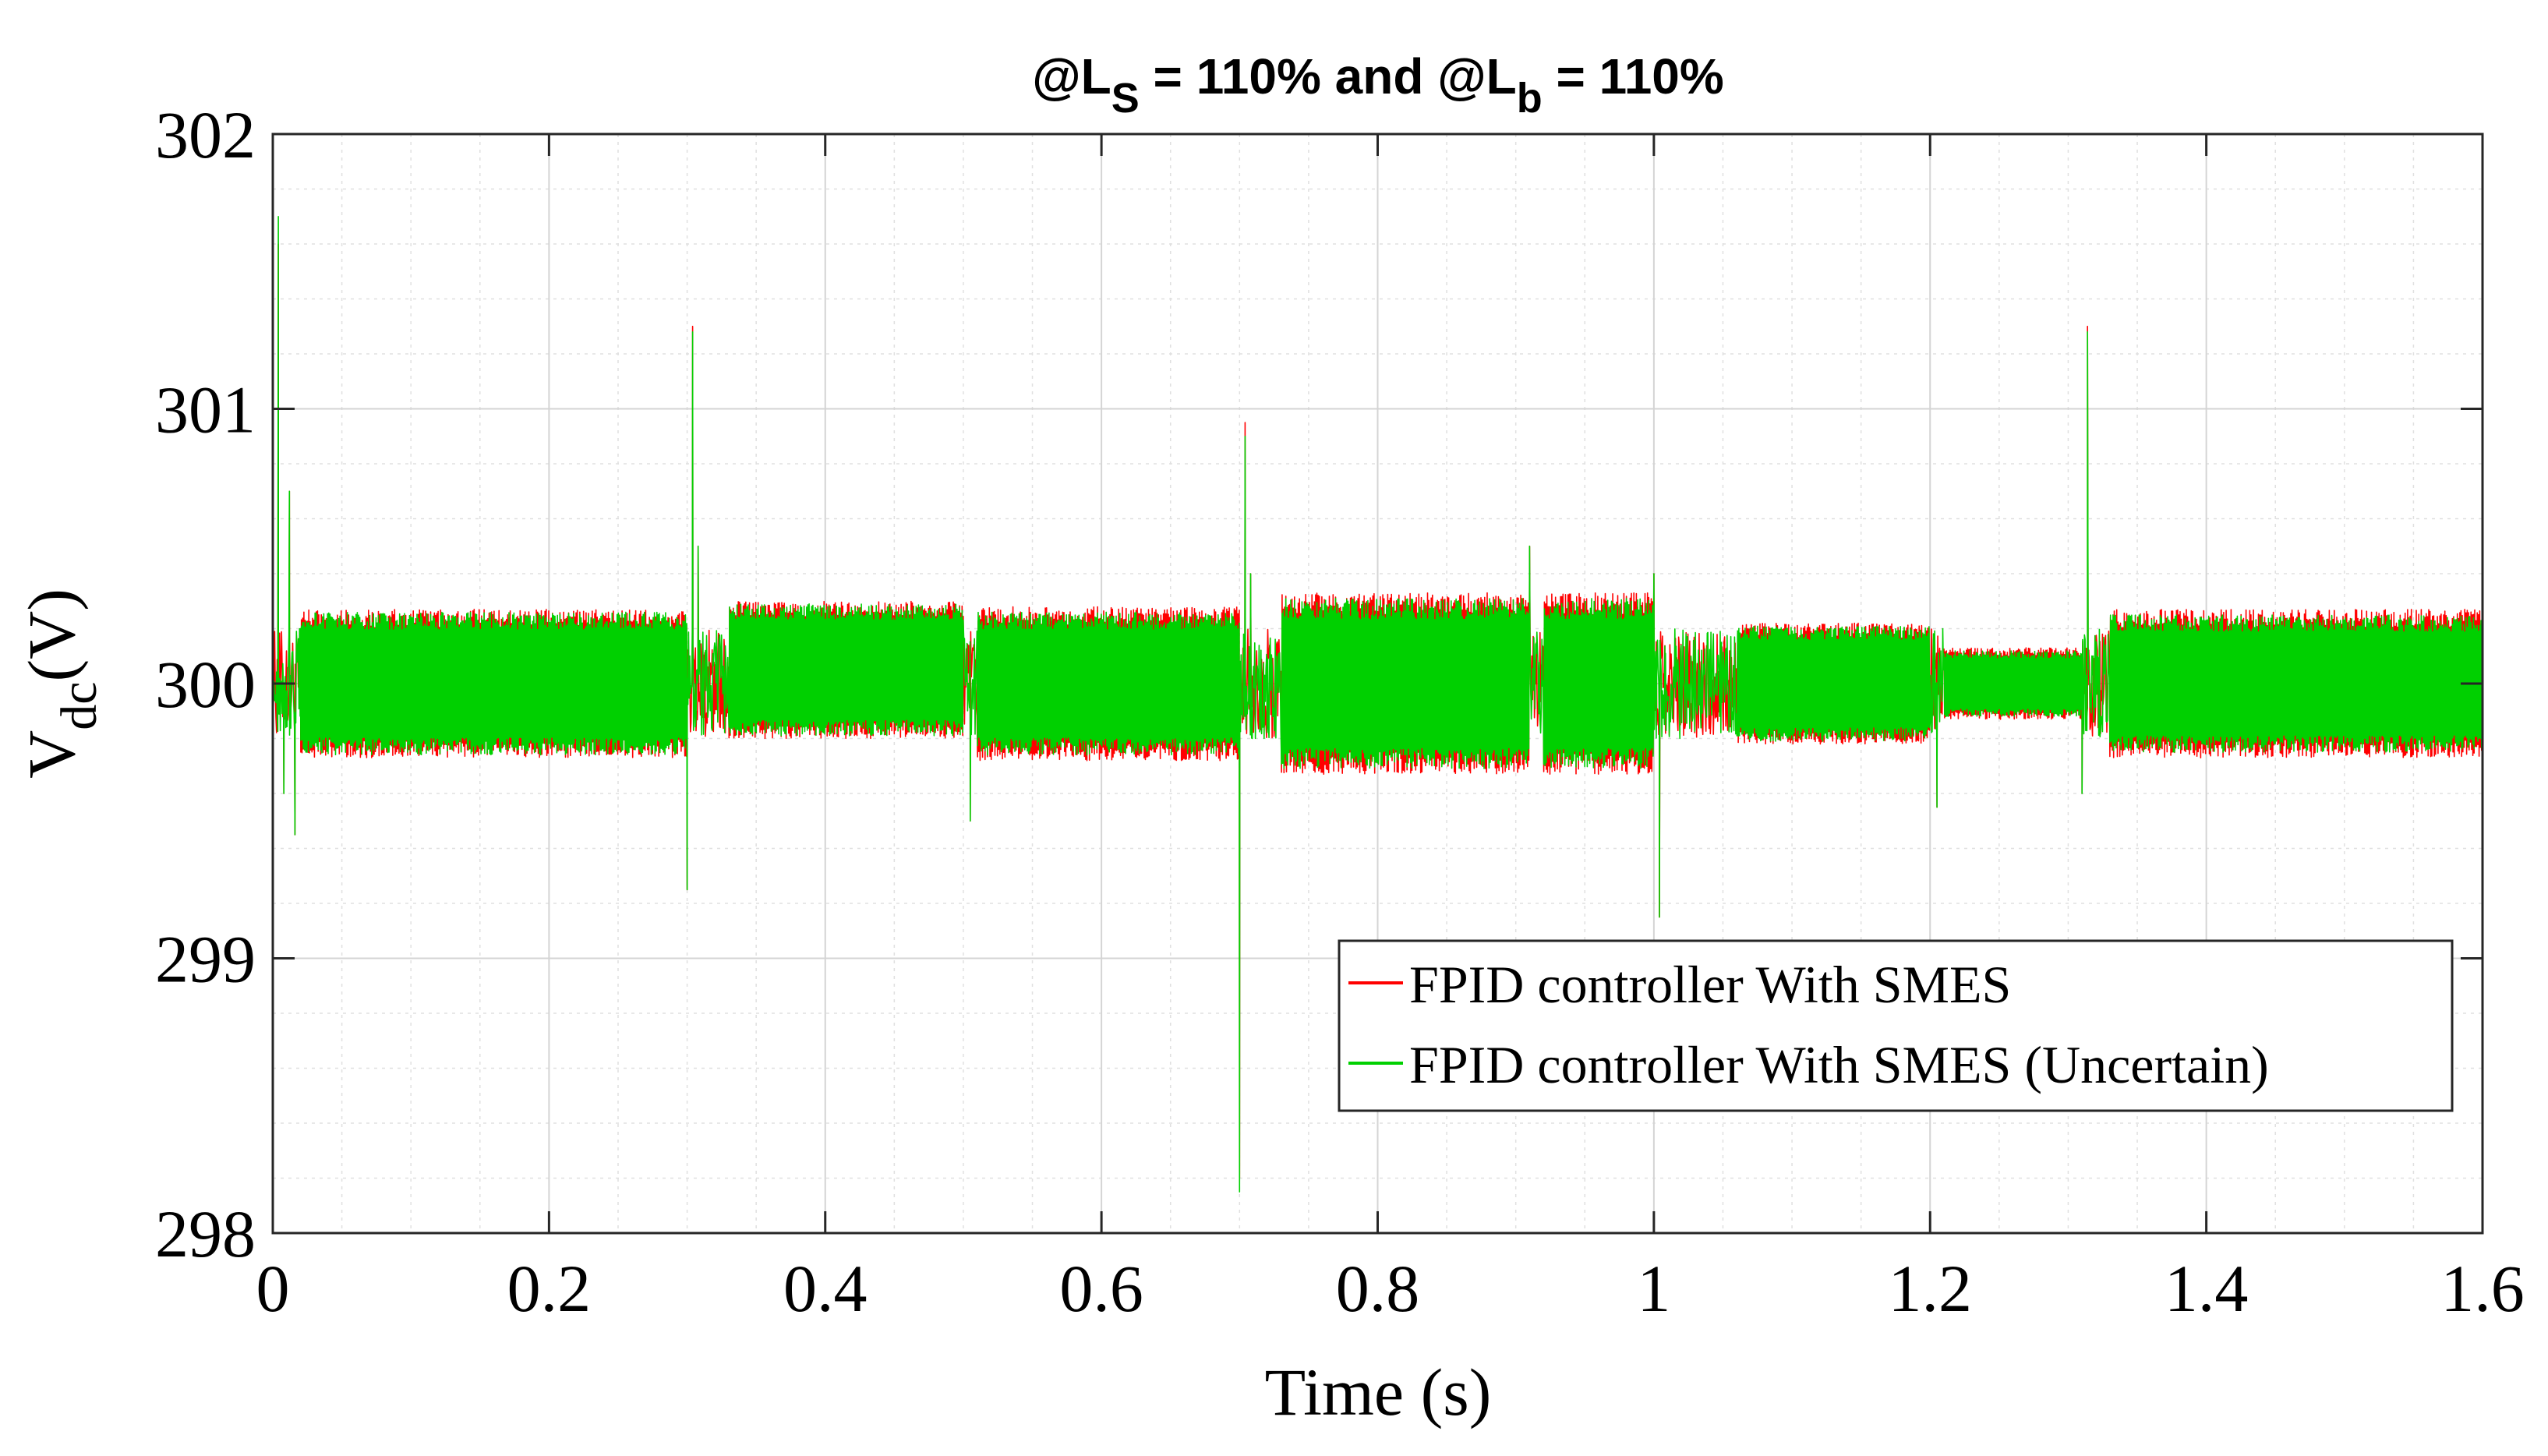 The width and height of the screenshot is (2548, 1456). What do you see at coordinates (1654, 1288) in the screenshot?
I see `x-tick-label: 1` at bounding box center [1654, 1288].